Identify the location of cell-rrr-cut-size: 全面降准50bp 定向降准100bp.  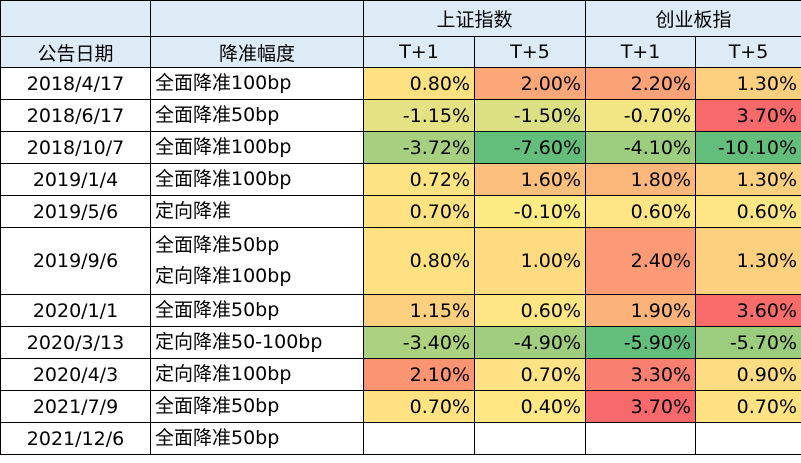
(257, 261).